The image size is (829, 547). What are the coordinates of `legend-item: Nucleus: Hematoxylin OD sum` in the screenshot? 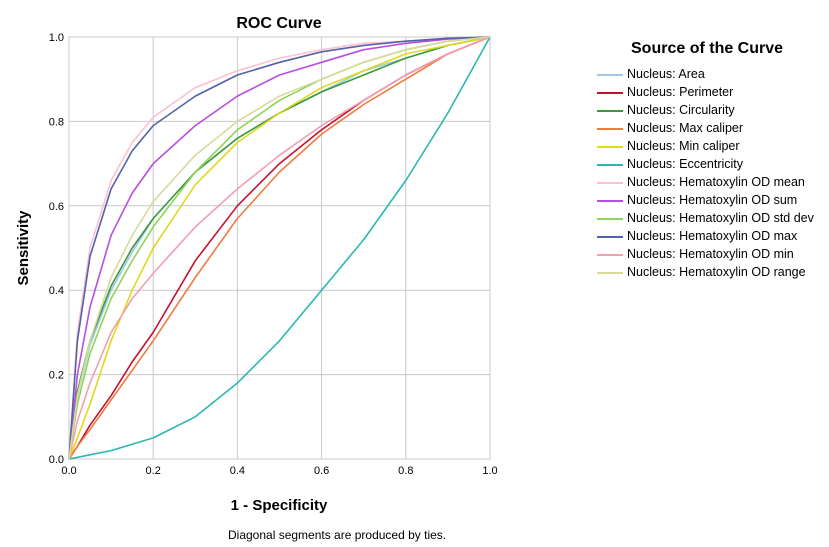 It's located at (712, 200).